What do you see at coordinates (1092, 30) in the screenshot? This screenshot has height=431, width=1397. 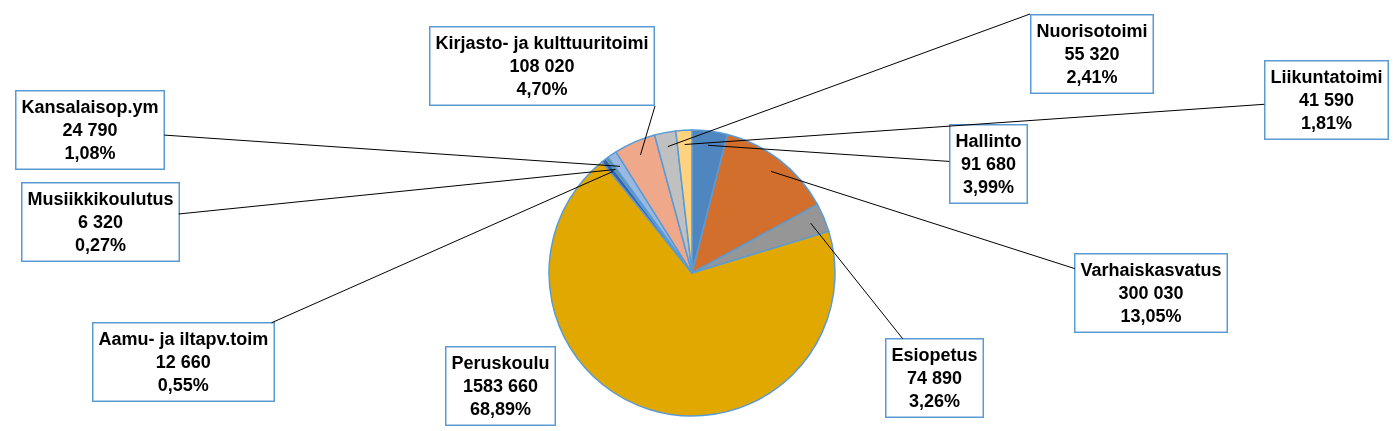 I see `slice-label: Nuorisotoimi` at bounding box center [1092, 30].